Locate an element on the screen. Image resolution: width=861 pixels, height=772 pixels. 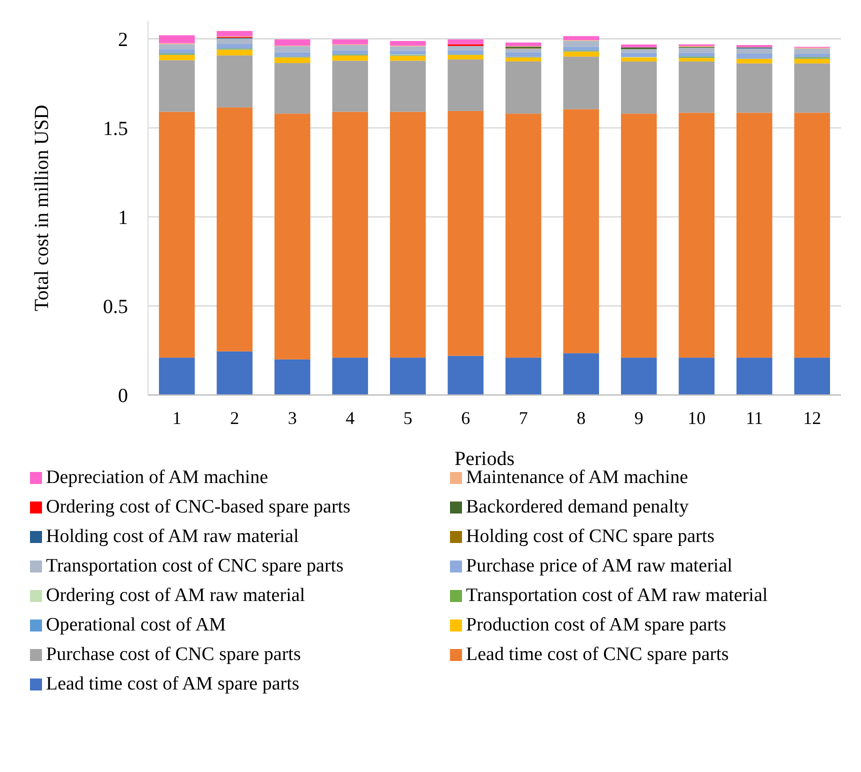
legend-label: Purchase cost of CNC spare parts is located at coordinates (173, 654).